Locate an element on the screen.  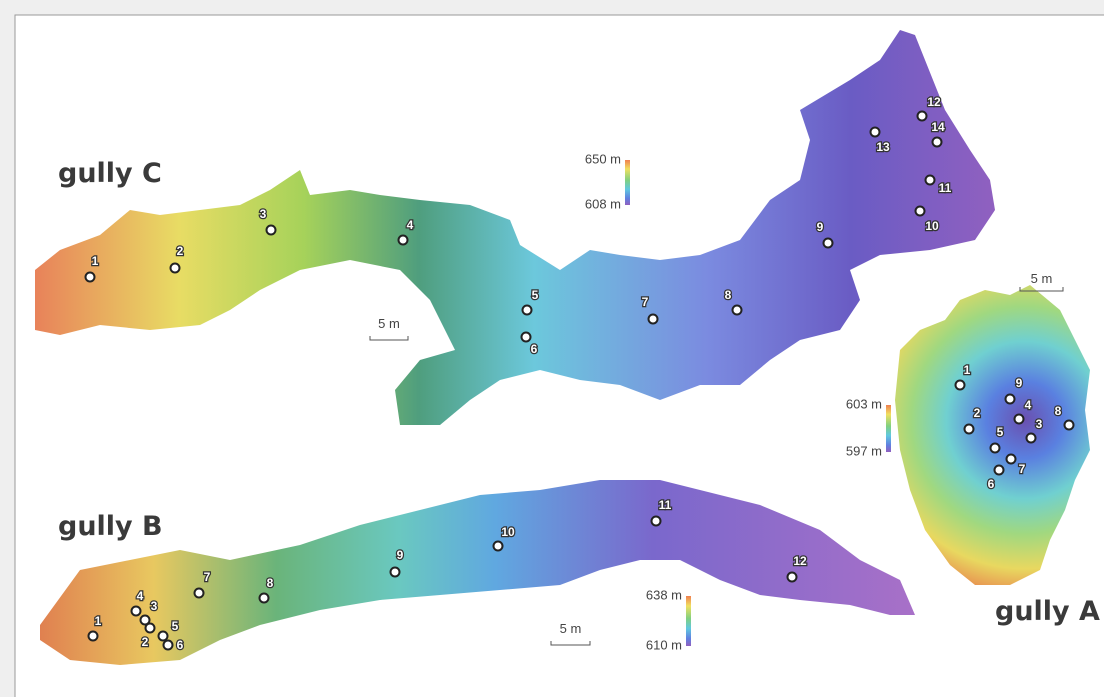
legend-max: 603 m is located at coordinates (864, 403).